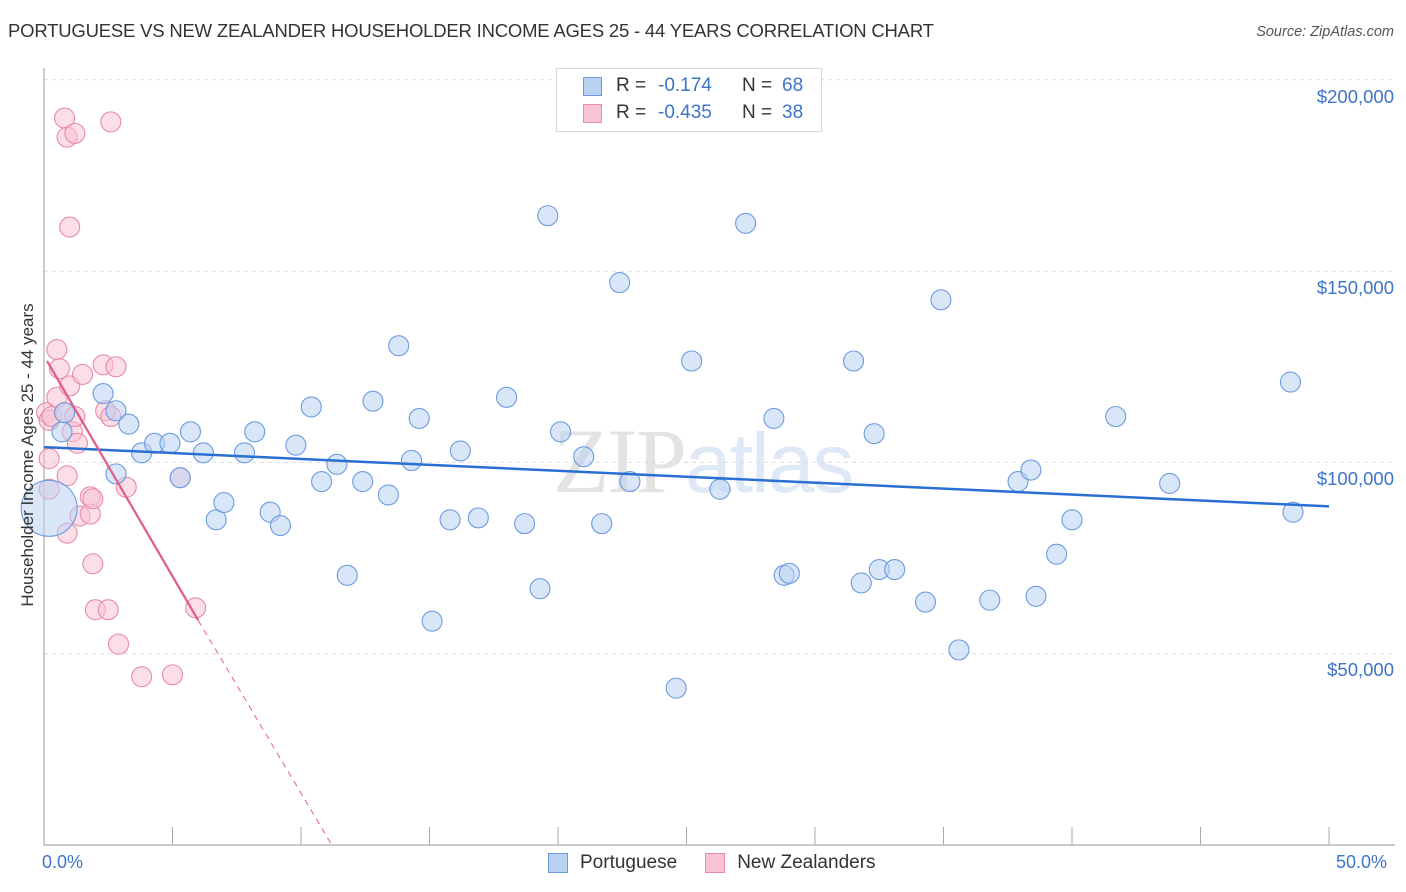 The width and height of the screenshot is (1406, 892). What do you see at coordinates (685, 85) in the screenshot?
I see `r-value: -0.174` at bounding box center [685, 85].